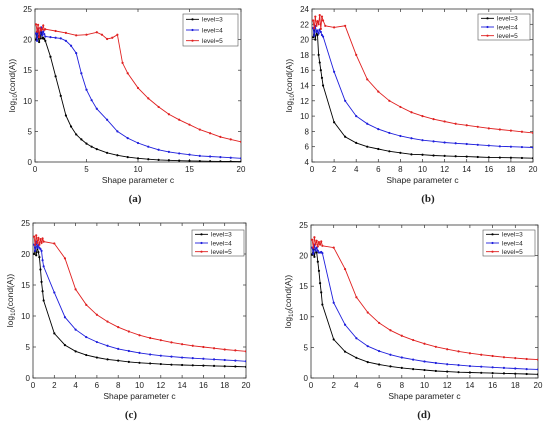  What do you see at coordinates (86, 169) in the screenshot?
I see `x-tick-label: 5` at bounding box center [86, 169].